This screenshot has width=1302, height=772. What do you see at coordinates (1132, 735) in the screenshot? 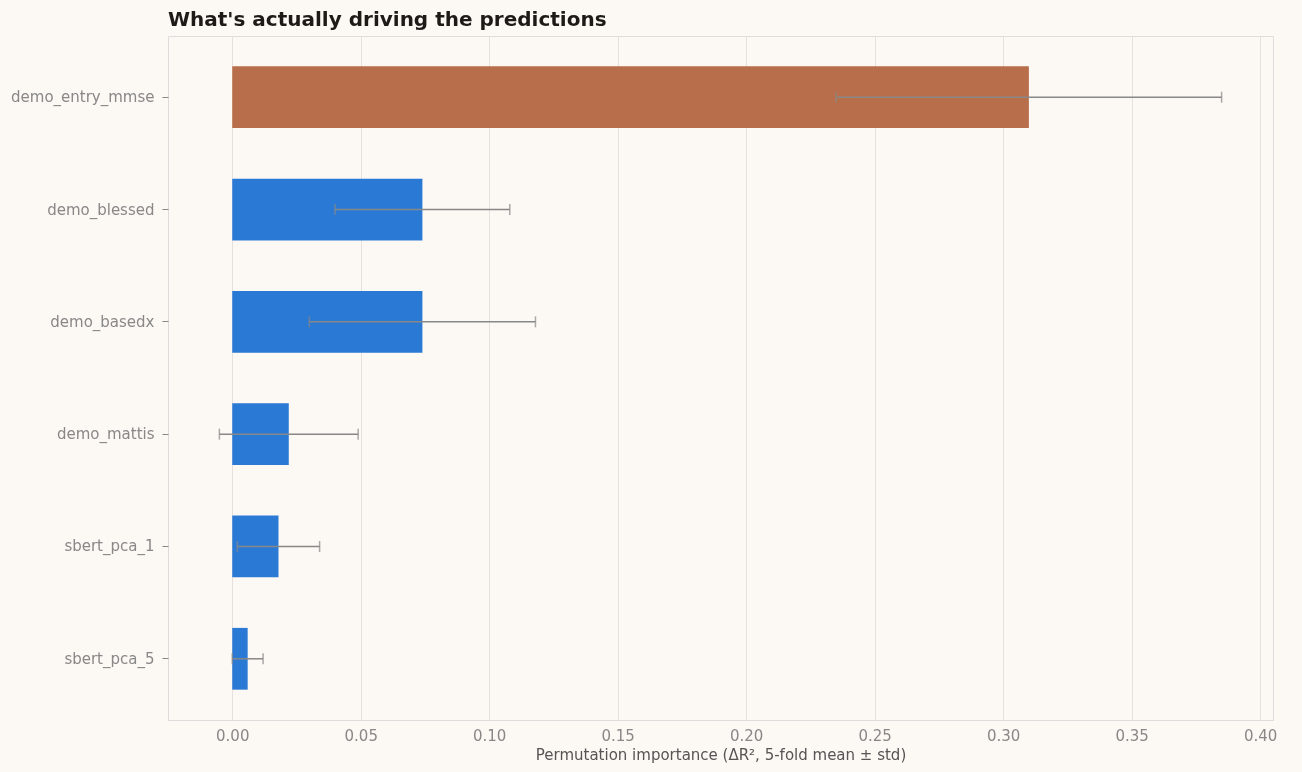
I see `x-tick-label: 0.35` at bounding box center [1132, 735].